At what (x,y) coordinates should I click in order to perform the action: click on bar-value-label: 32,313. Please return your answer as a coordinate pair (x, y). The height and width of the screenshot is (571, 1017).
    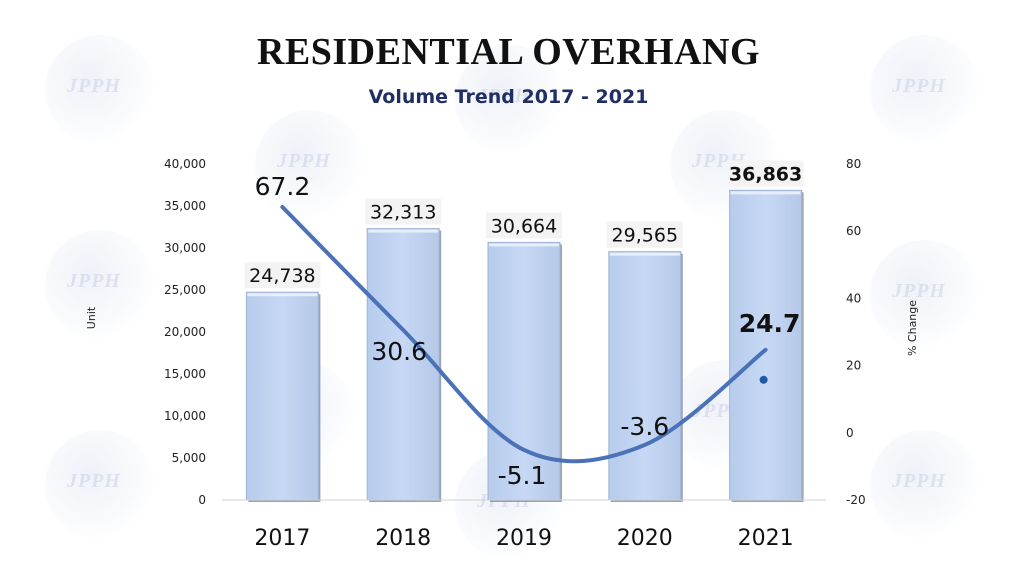
    Looking at the image, I should click on (403, 213).